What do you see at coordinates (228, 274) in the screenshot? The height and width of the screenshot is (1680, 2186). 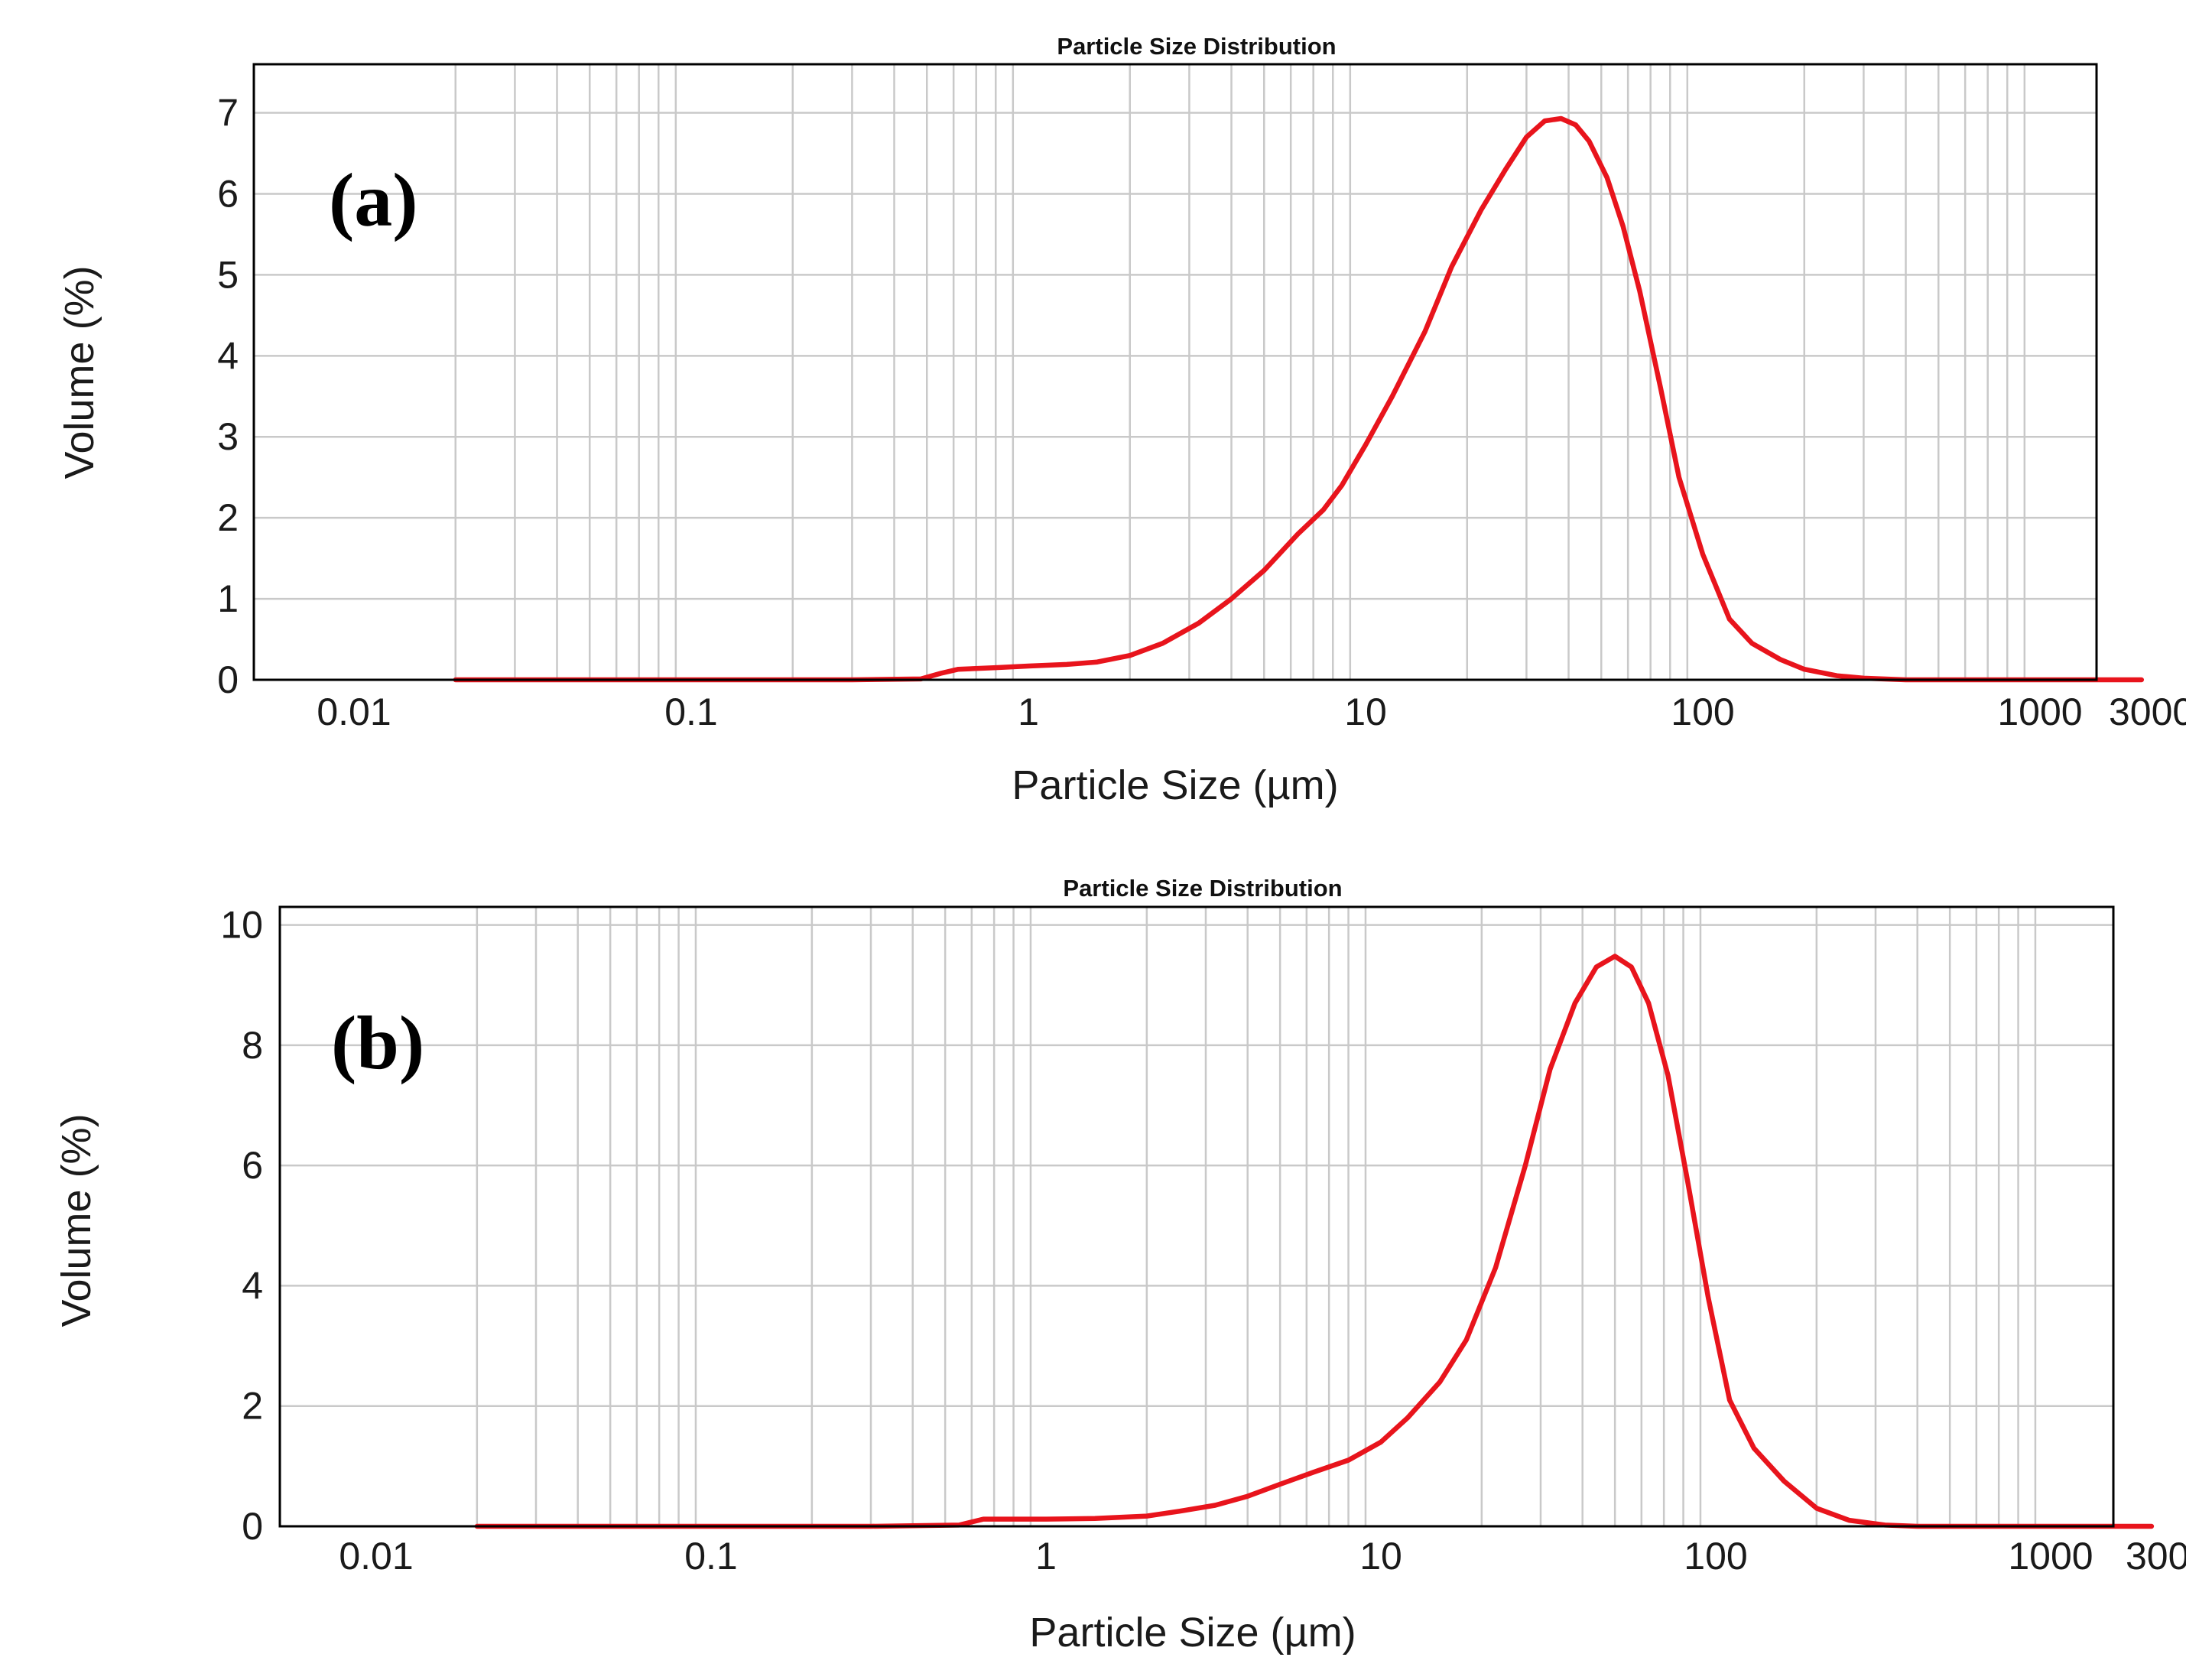 I see `y-tick-label: 5` at bounding box center [228, 274].